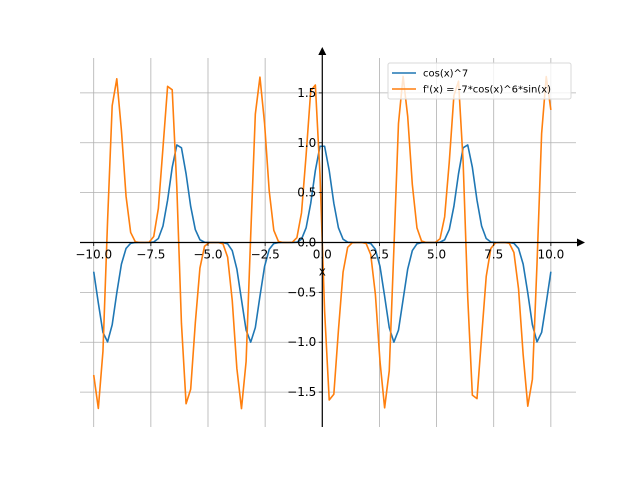 The image size is (640, 480). I want to click on x-tick-label: −10.0, so click(93, 254).